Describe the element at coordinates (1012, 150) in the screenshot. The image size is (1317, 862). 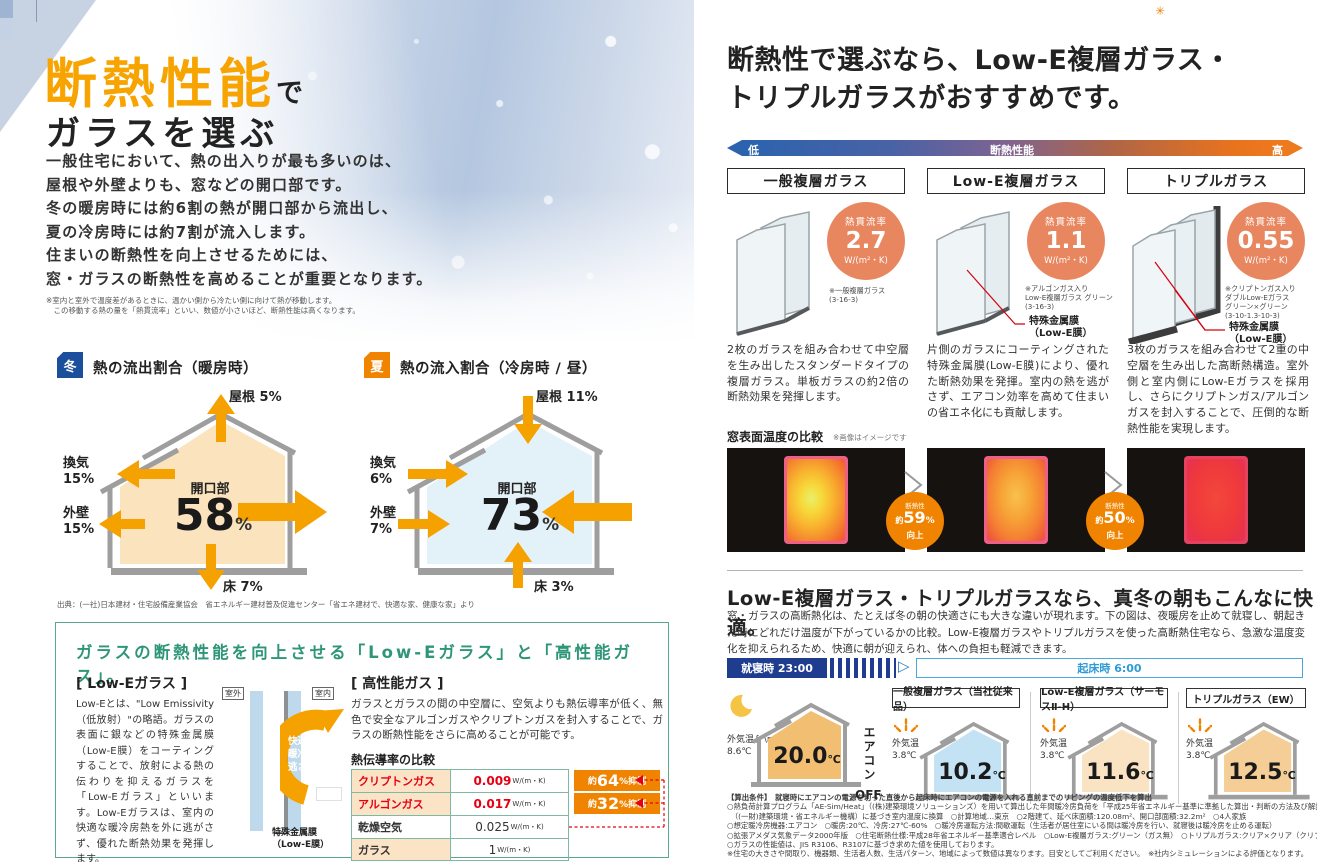
I see `scale-label: 断熱性能` at that location.